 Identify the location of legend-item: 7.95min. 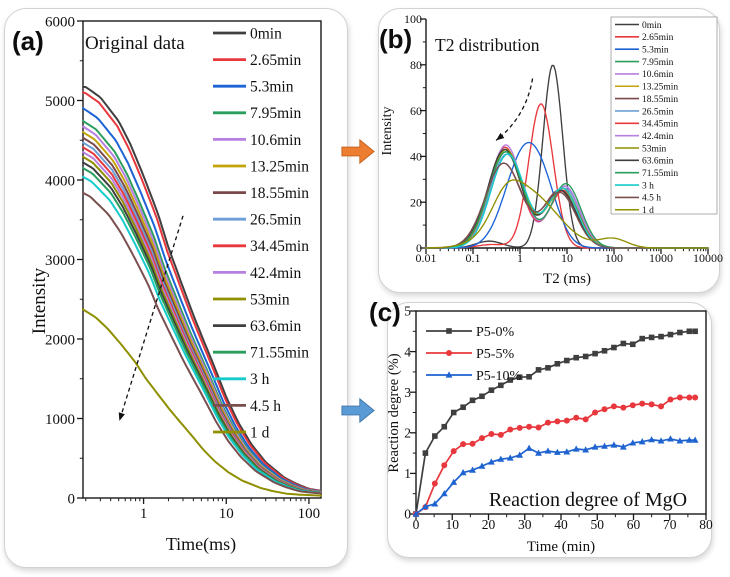
(644, 63).